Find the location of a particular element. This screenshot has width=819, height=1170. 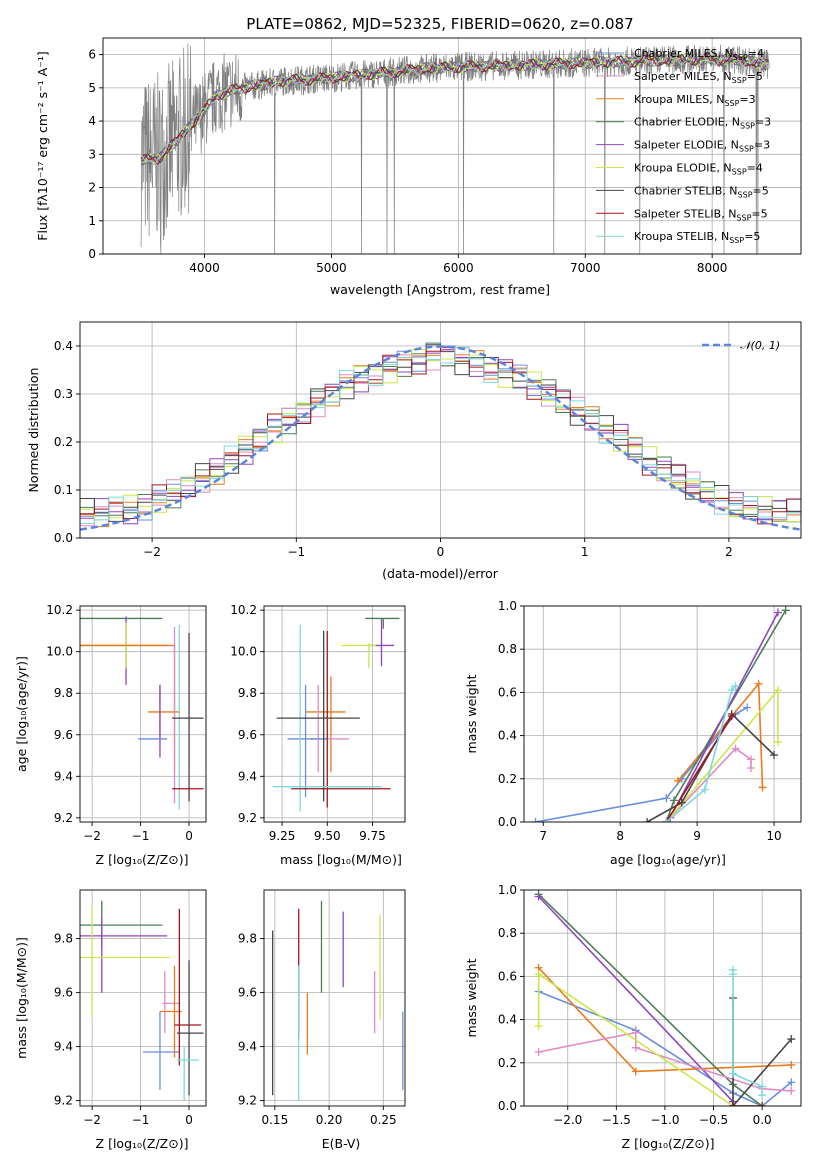

legend-label: Kroupa STELIB, N is located at coordinates (681, 236).